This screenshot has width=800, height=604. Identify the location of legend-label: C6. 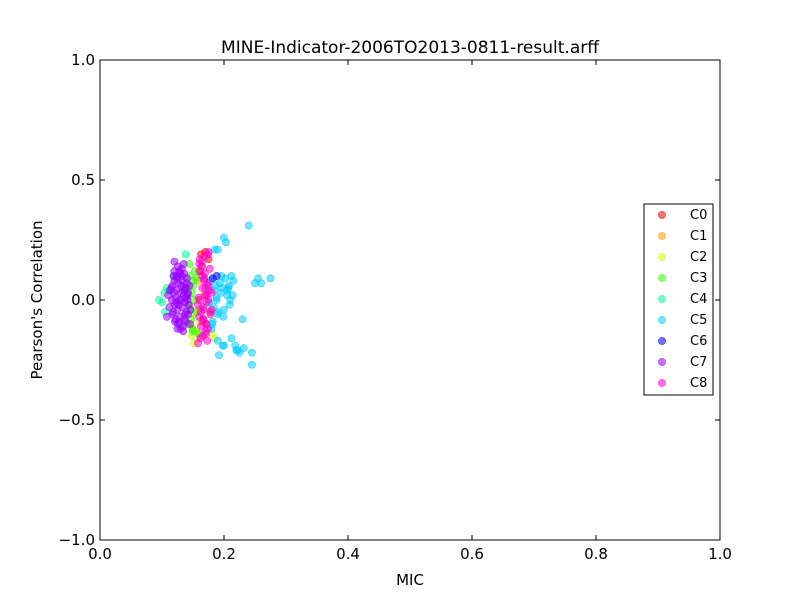
(698, 341).